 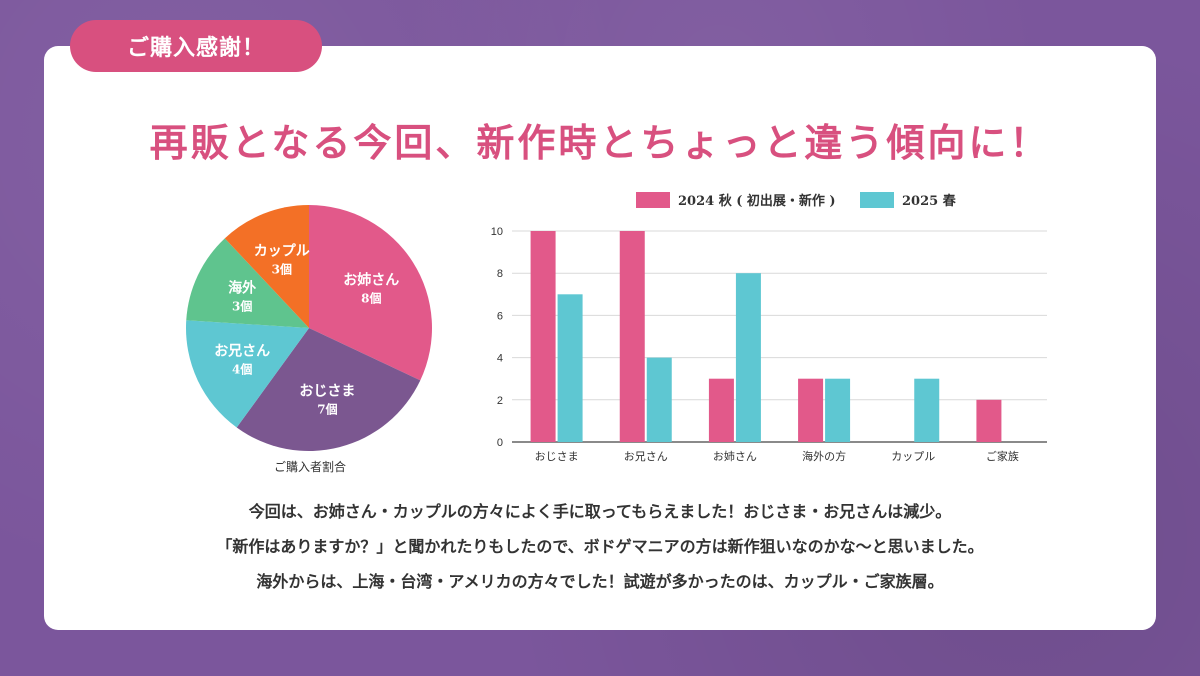 What do you see at coordinates (557, 456) in the screenshot?
I see `x-tick-label: おじさま` at bounding box center [557, 456].